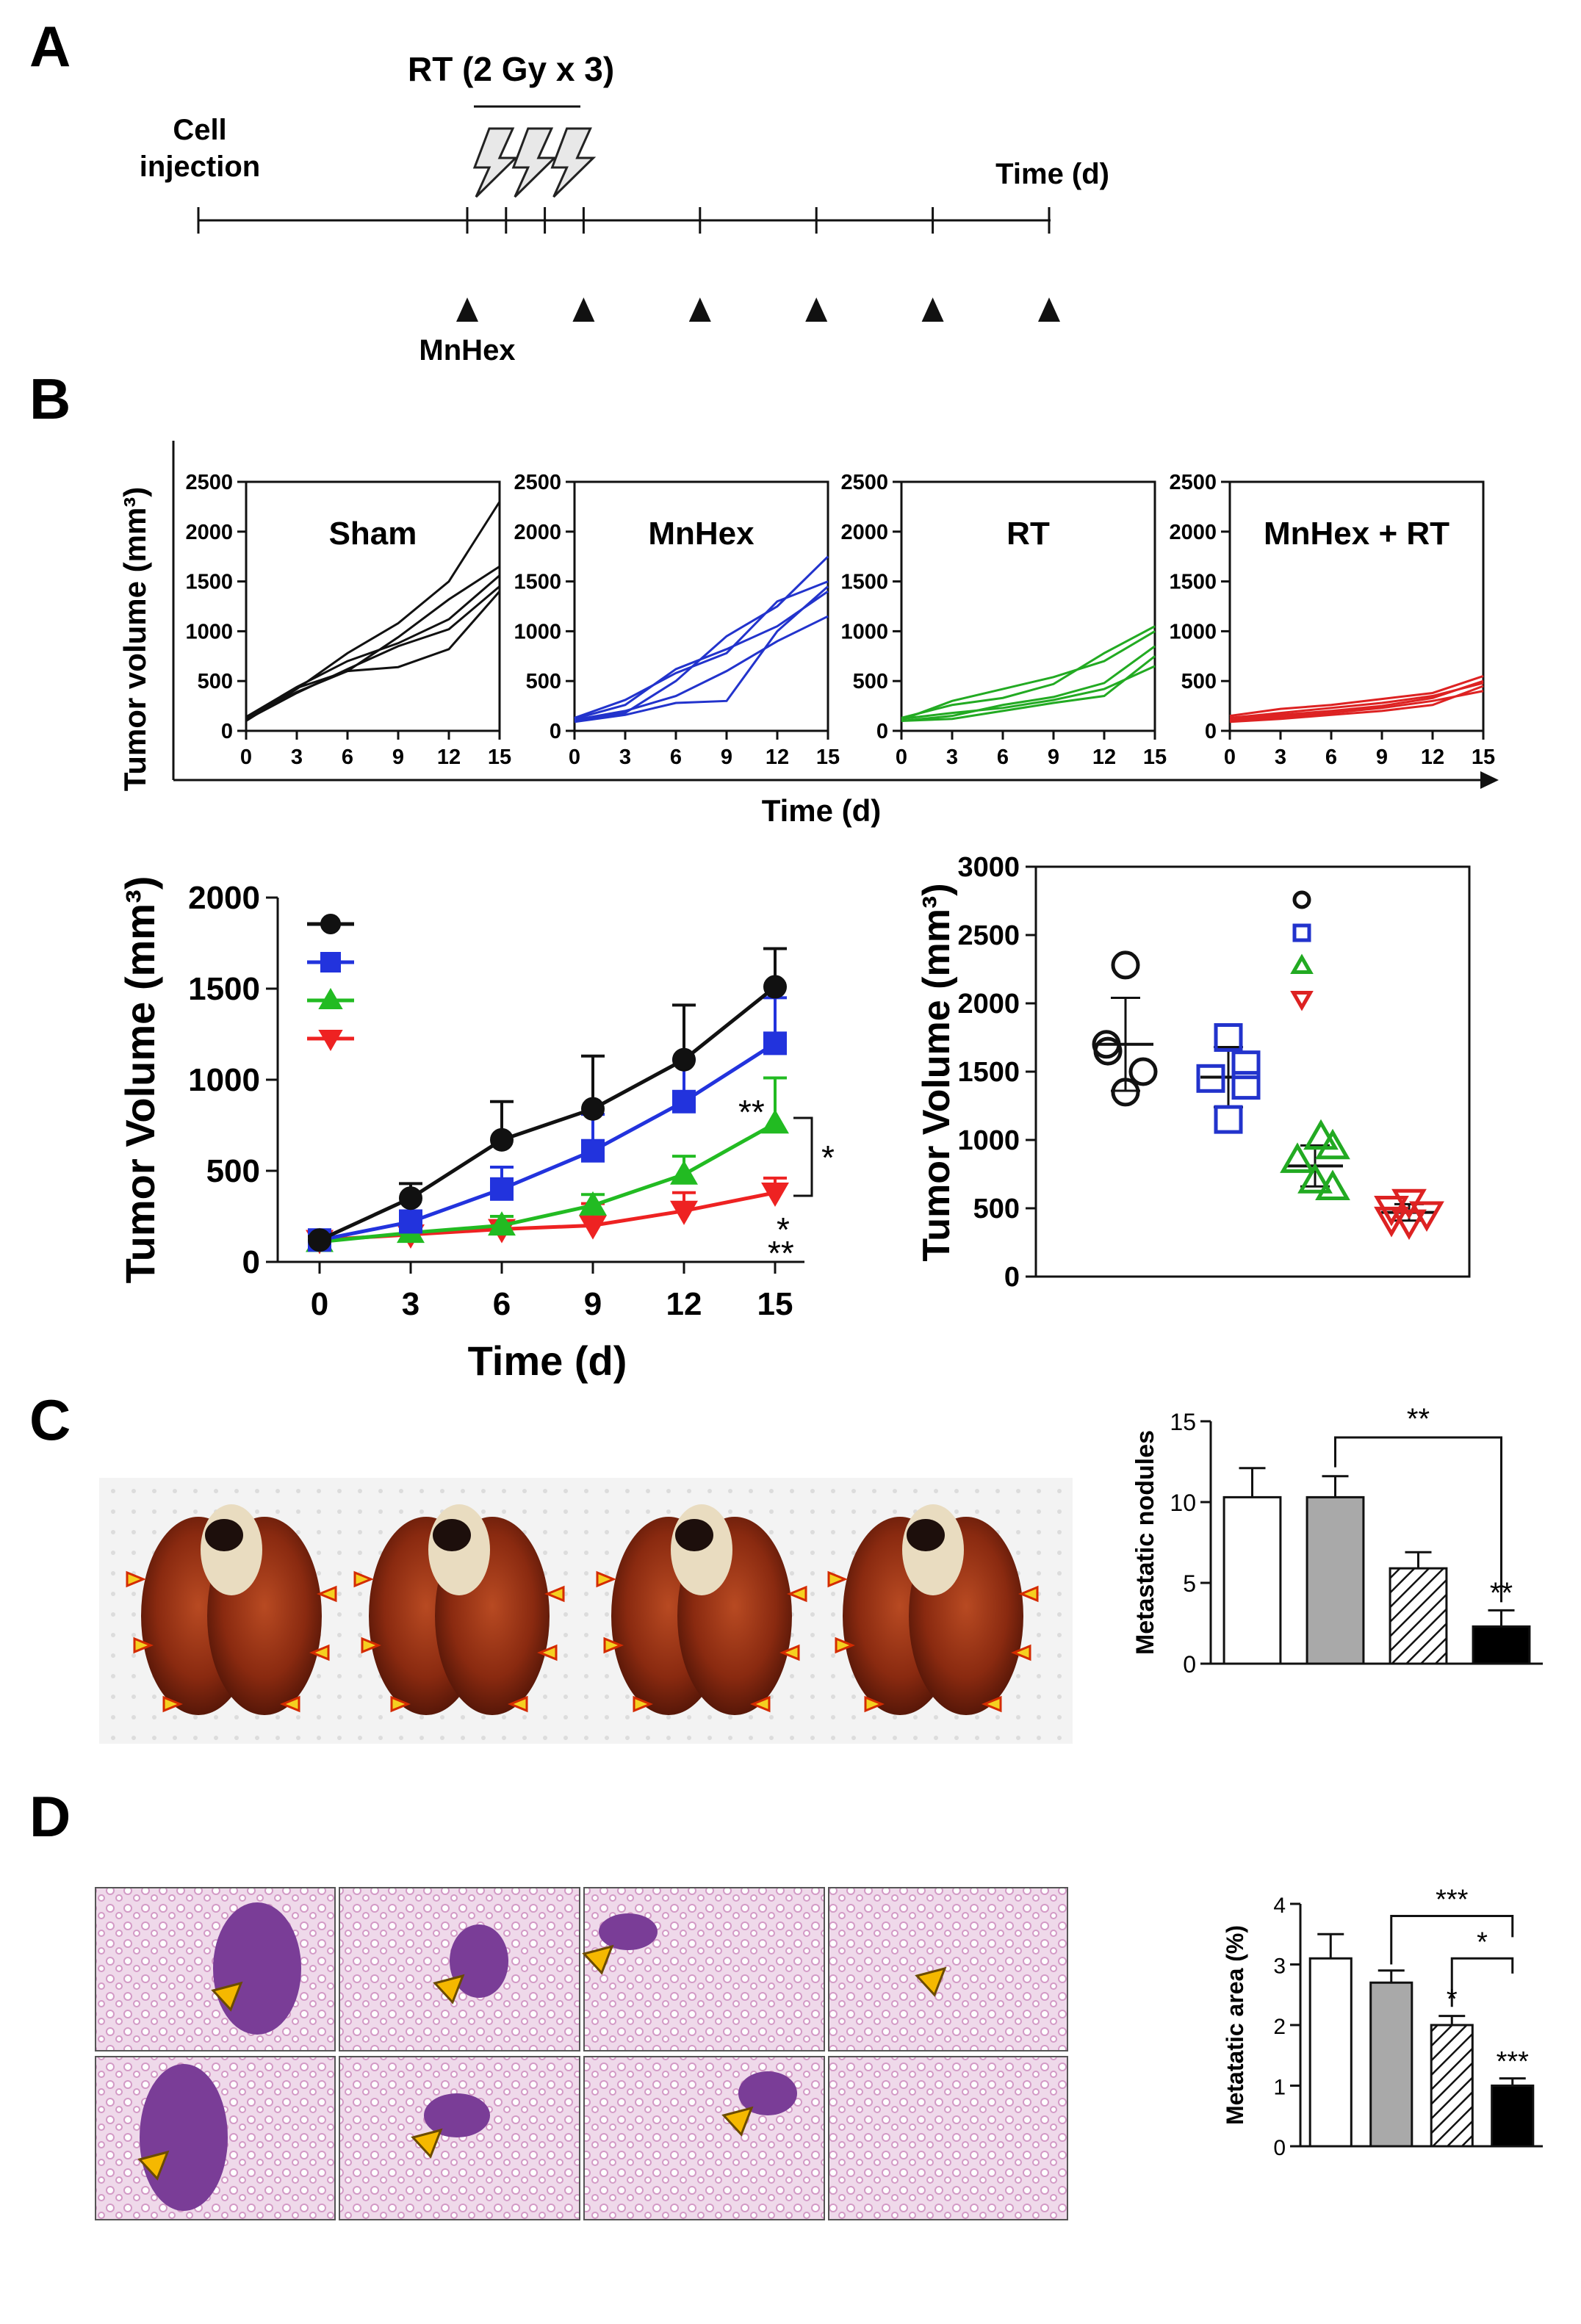 This screenshot has width=1581, height=2324. Describe the element at coordinates (781, 1253) in the screenshot. I see `significance-combo: **` at that location.